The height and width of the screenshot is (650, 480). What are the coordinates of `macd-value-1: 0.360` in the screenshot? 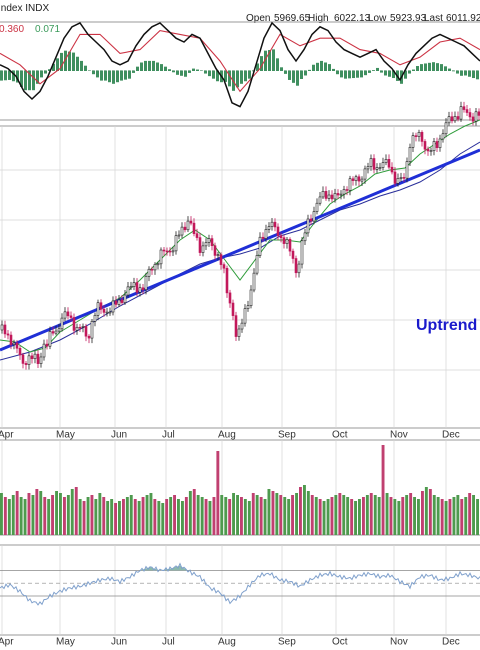 It's located at (12, 29).